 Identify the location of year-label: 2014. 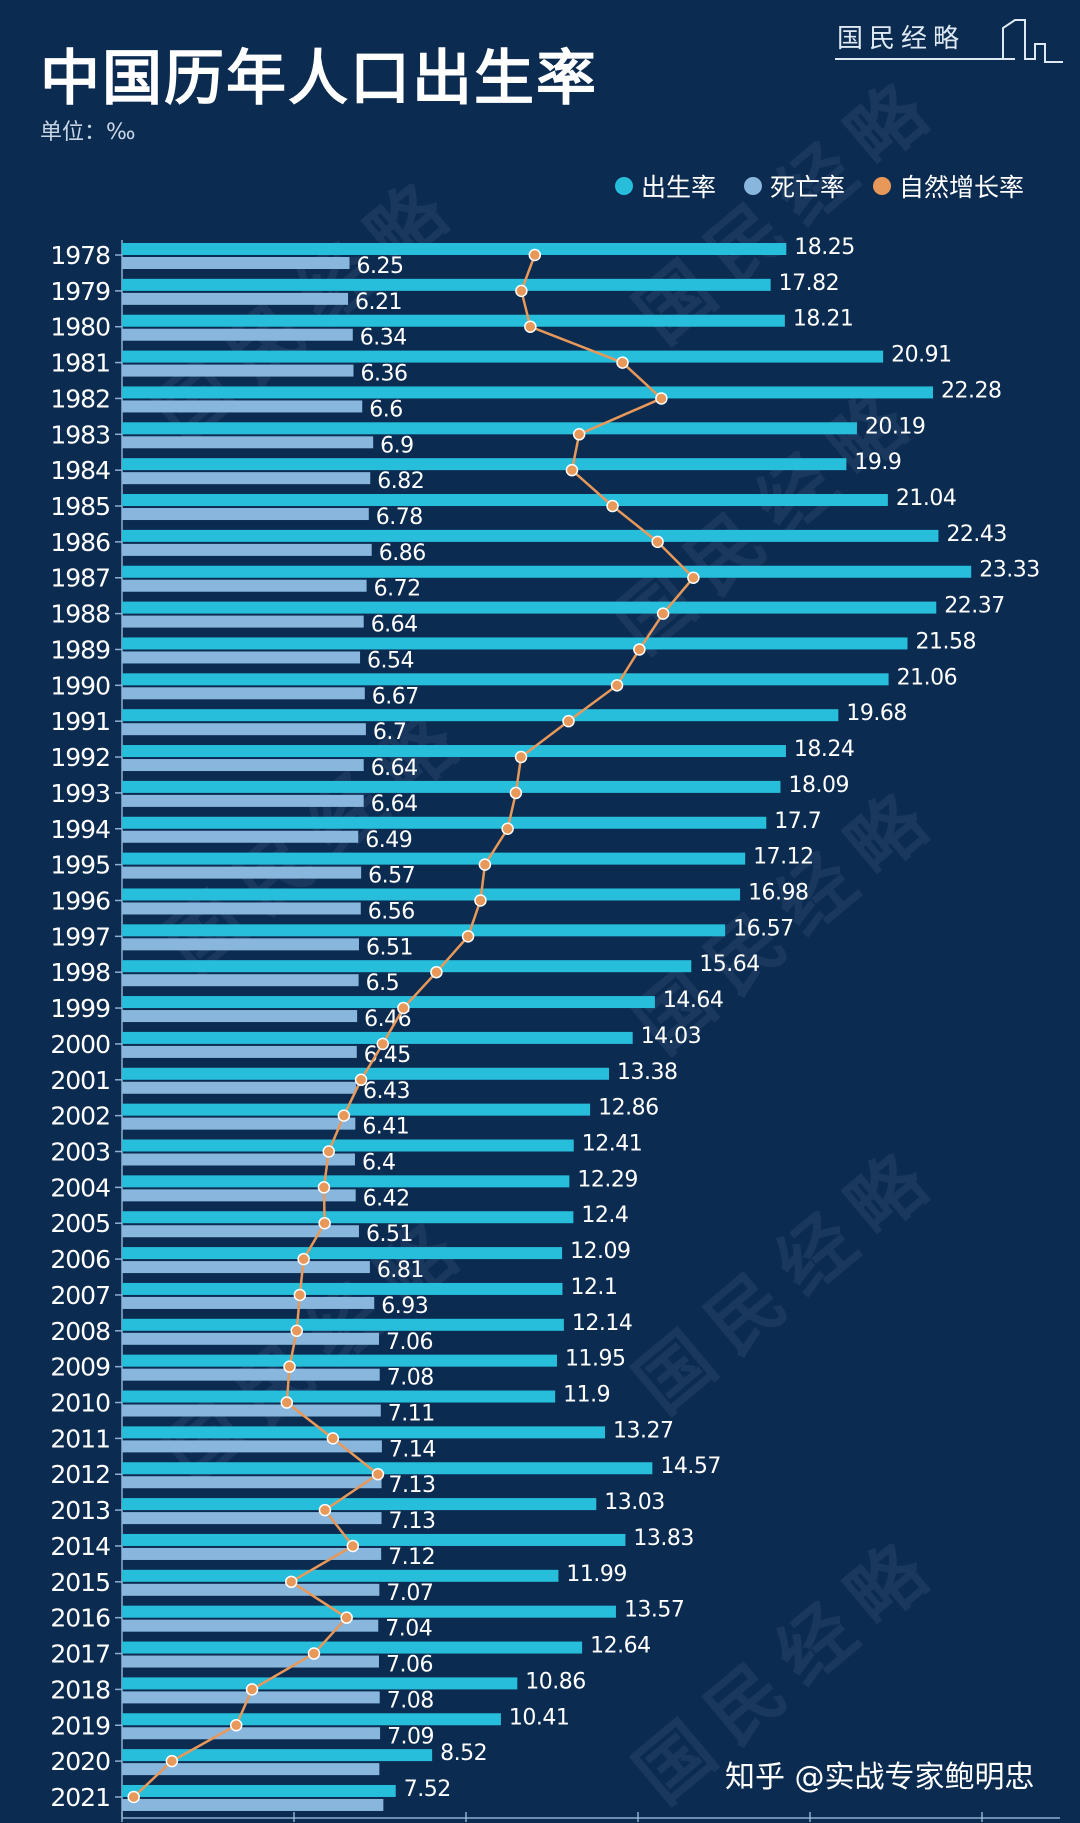
(80, 1546).